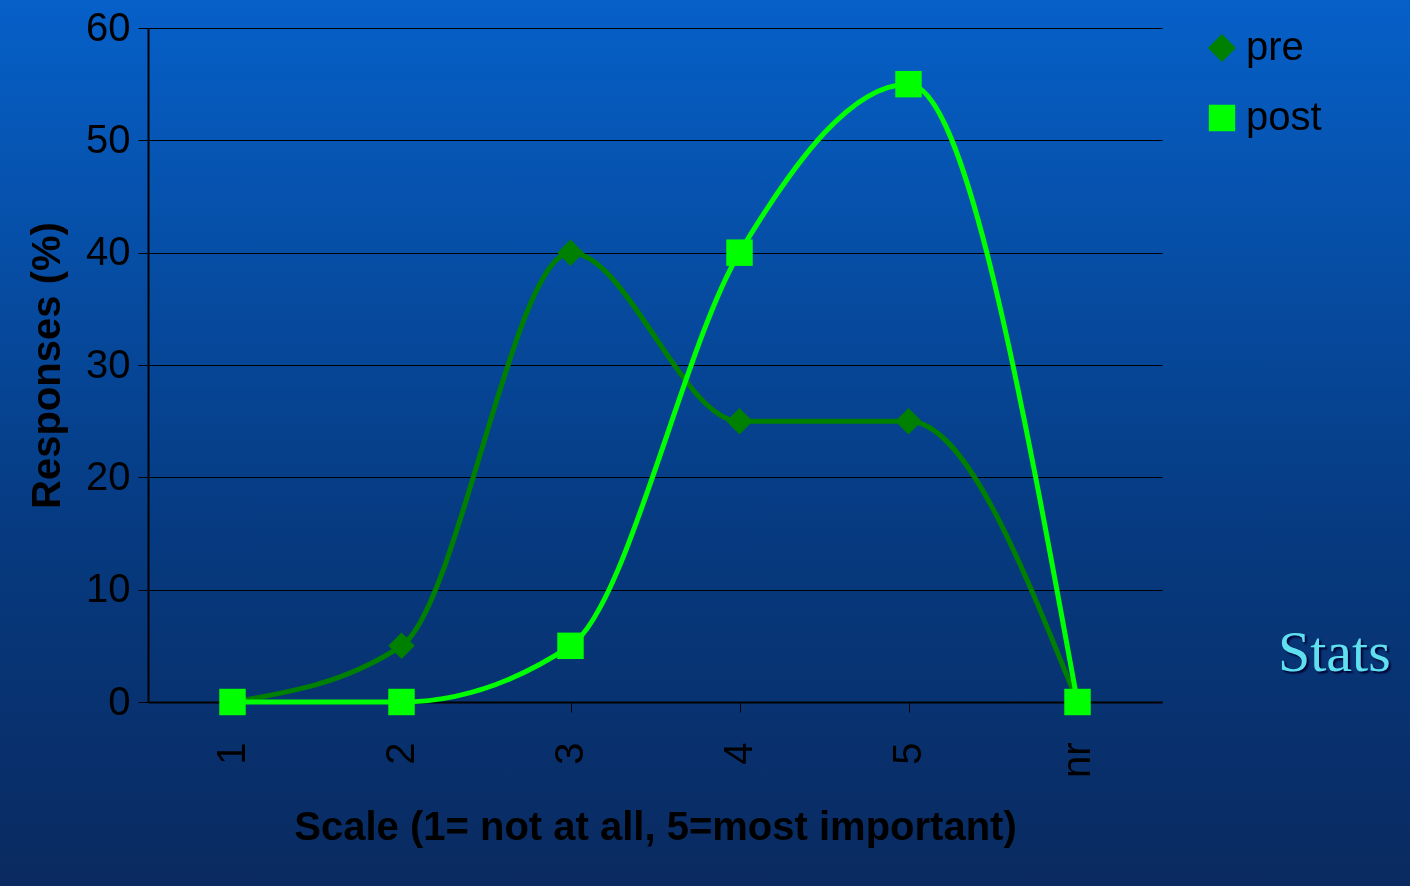 The height and width of the screenshot is (886, 1410). Describe the element at coordinates (1284, 116) in the screenshot. I see `legend-label: post` at that location.